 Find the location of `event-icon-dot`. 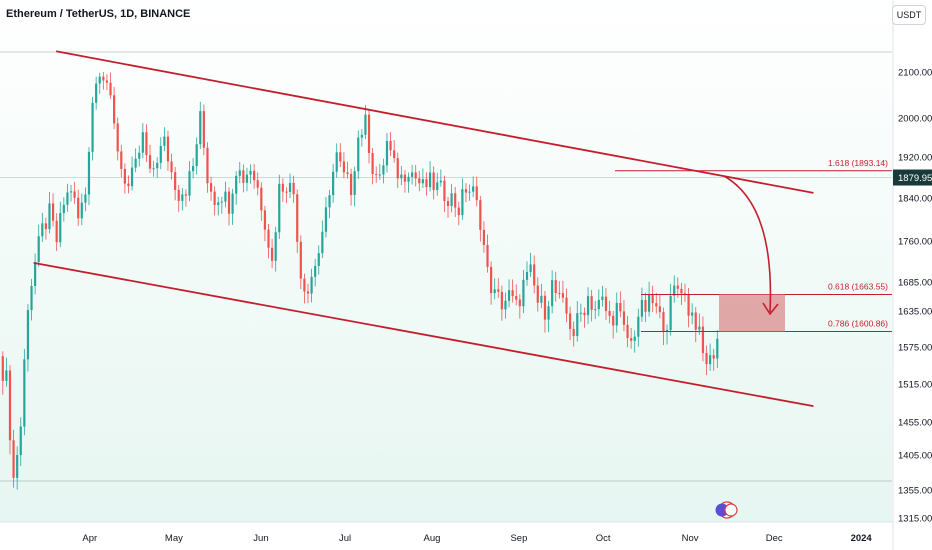

event-icon-dot is located at coordinates (722, 510).